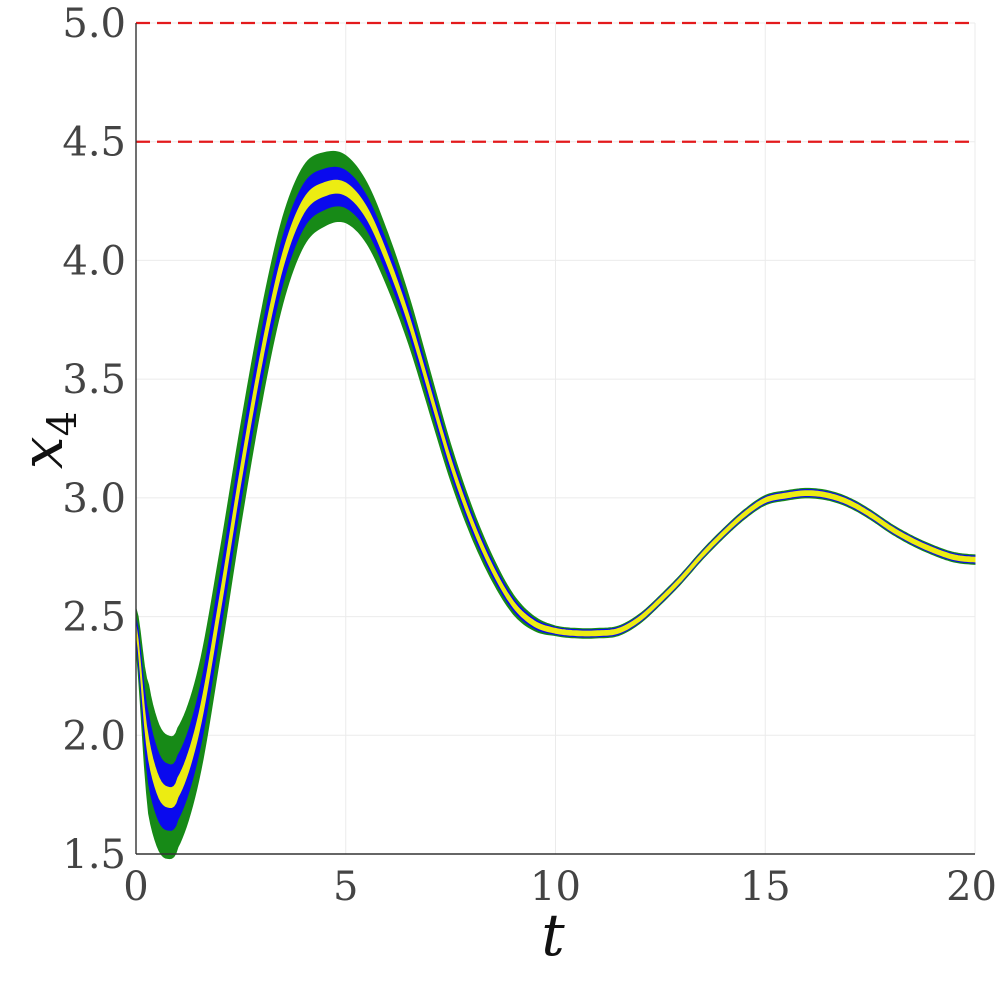 This screenshot has height=999, width=999. Describe the element at coordinates (553, 935) in the screenshot. I see `x-axis-label: t` at that location.